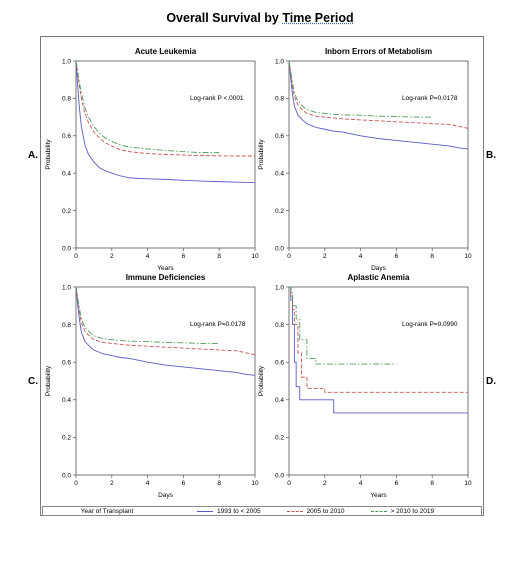 The width and height of the screenshot is (520, 574). What do you see at coordinates (325, 511) in the screenshot?
I see `legend-label-2: 2005 to 2010` at bounding box center [325, 511].